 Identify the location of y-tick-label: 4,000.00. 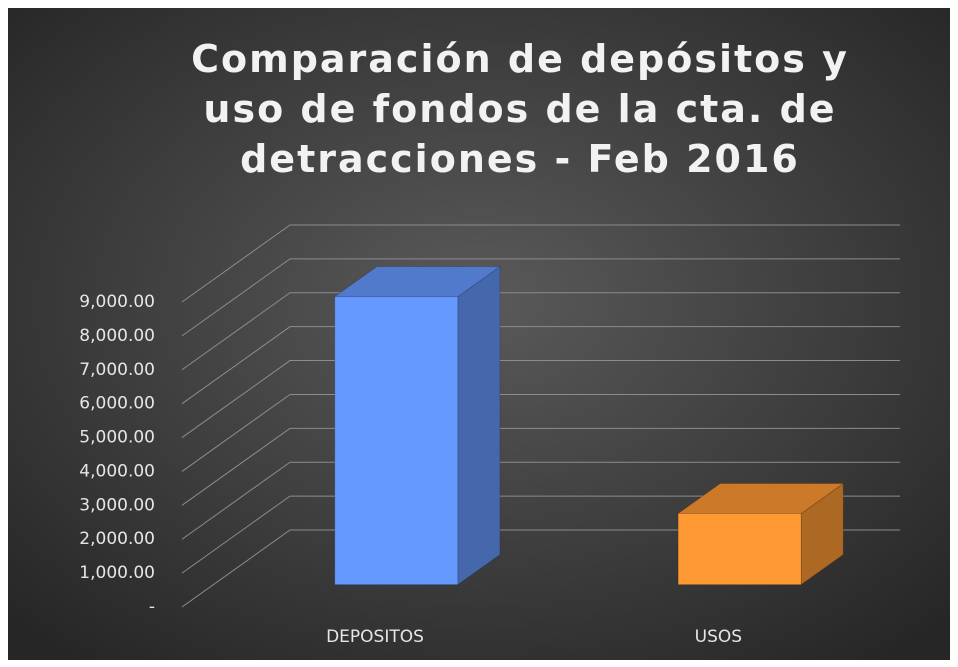
(117, 471).